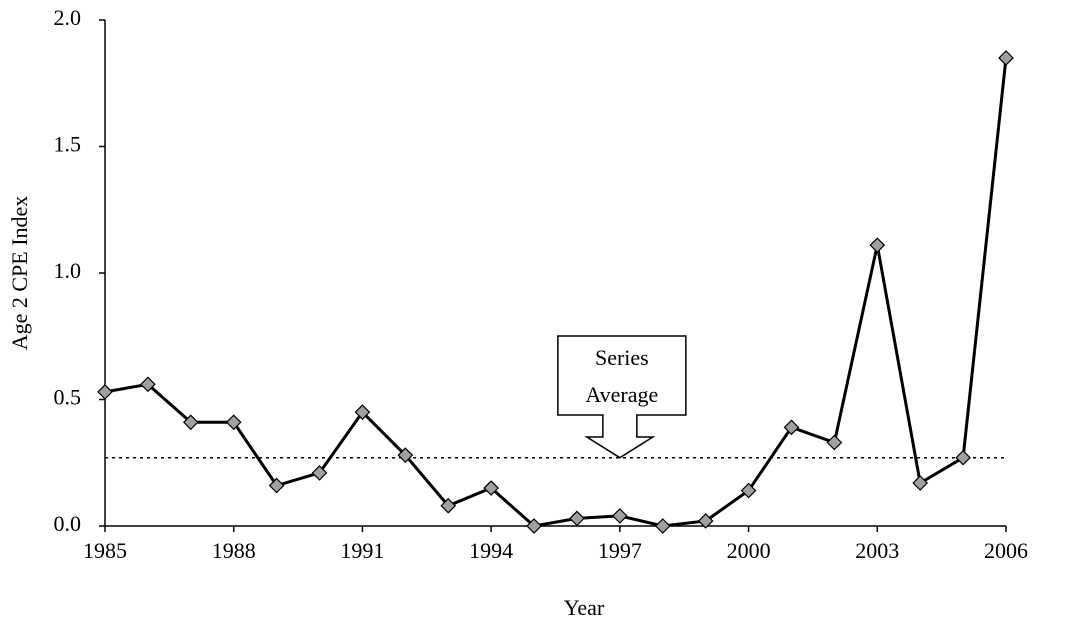 This screenshot has height=627, width=1069. What do you see at coordinates (622, 357) in the screenshot?
I see `callout-text: Series` at bounding box center [622, 357].